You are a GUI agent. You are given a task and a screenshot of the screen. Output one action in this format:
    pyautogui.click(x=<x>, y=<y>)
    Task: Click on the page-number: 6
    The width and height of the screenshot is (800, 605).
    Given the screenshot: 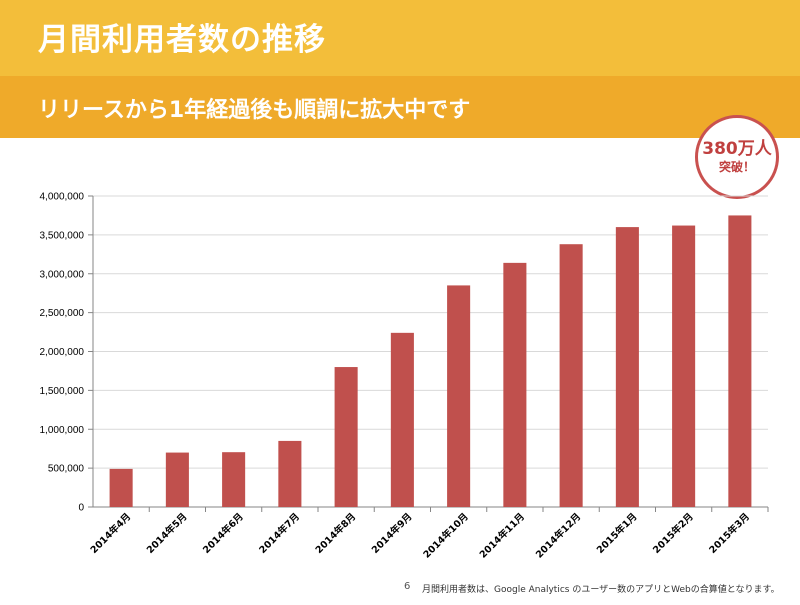 What is the action you would take?
    pyautogui.click(x=407, y=586)
    